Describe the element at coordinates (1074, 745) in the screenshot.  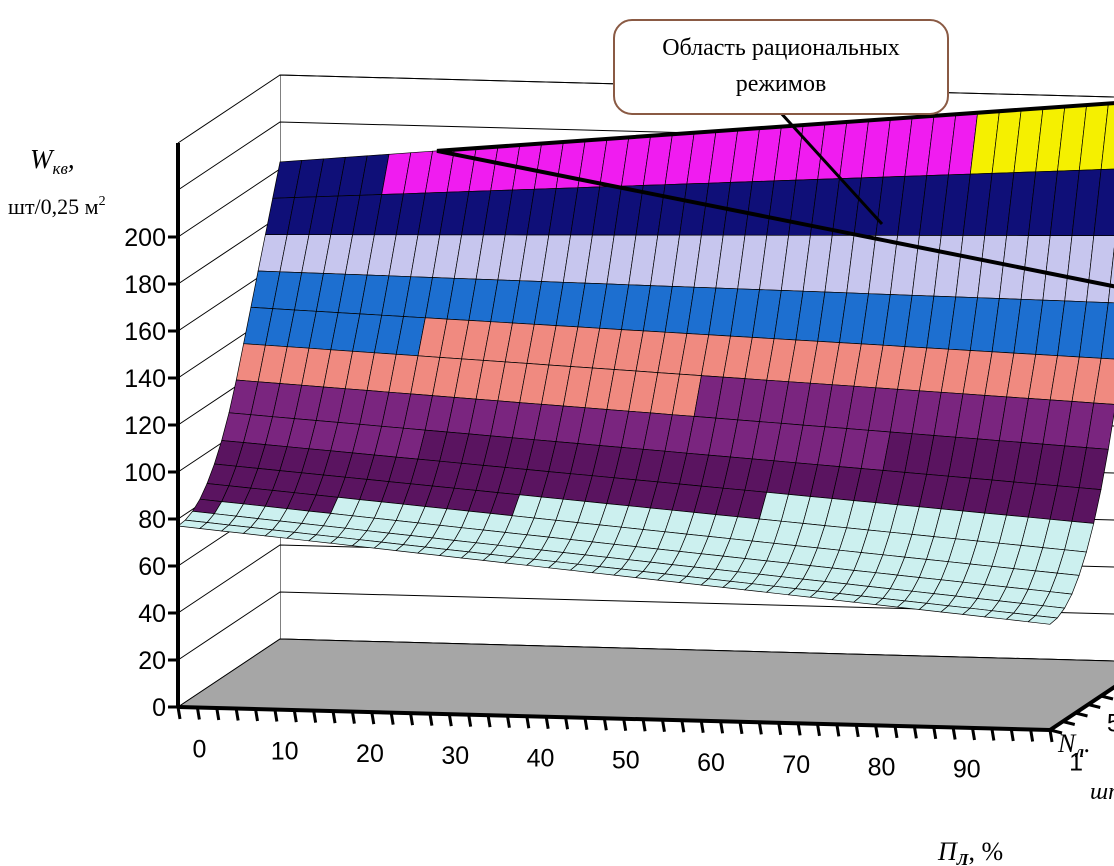
I see `y-axis-label: Nл.` at that location.